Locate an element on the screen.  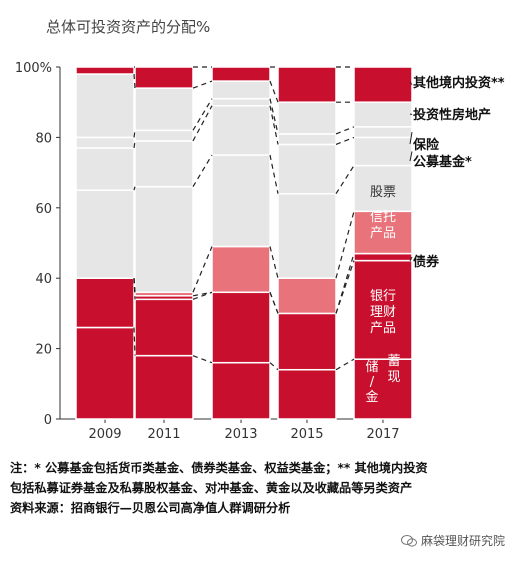
inside-label-wealth: 理财 is located at coordinates (383, 312).